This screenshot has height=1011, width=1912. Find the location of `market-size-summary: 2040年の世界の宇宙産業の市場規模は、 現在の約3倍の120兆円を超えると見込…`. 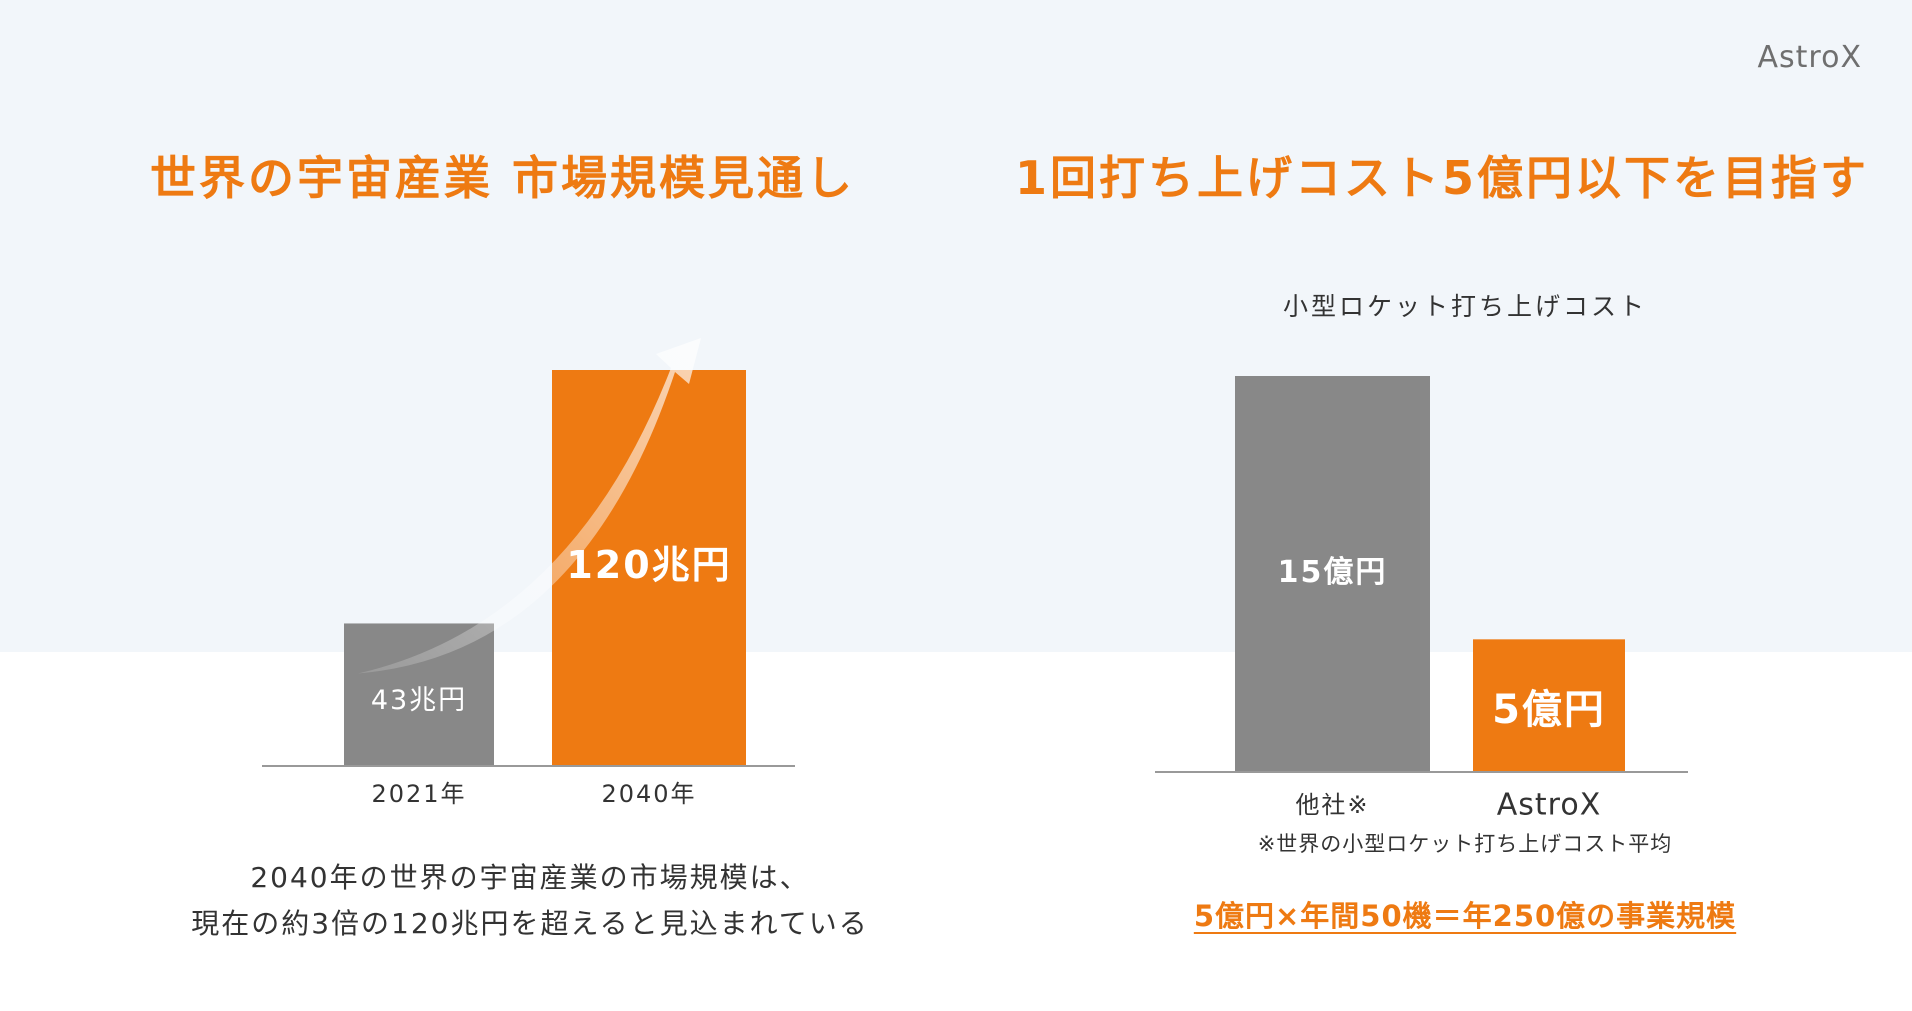

market-size-summary: 2040年の世界の宇宙産業の市場規模は、 現在の約3倍の120兆円を超えると見込… is located at coordinates (530, 901).